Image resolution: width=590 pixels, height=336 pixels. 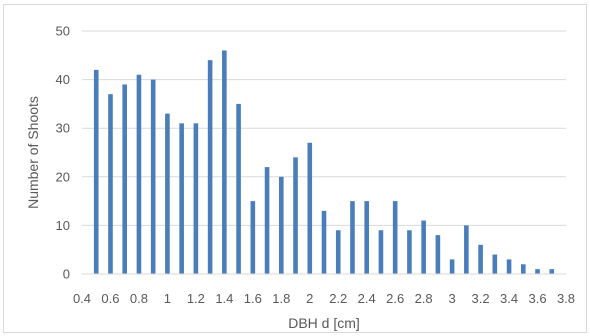 I want to click on x-tick-label: 1.8, so click(x=281, y=298).